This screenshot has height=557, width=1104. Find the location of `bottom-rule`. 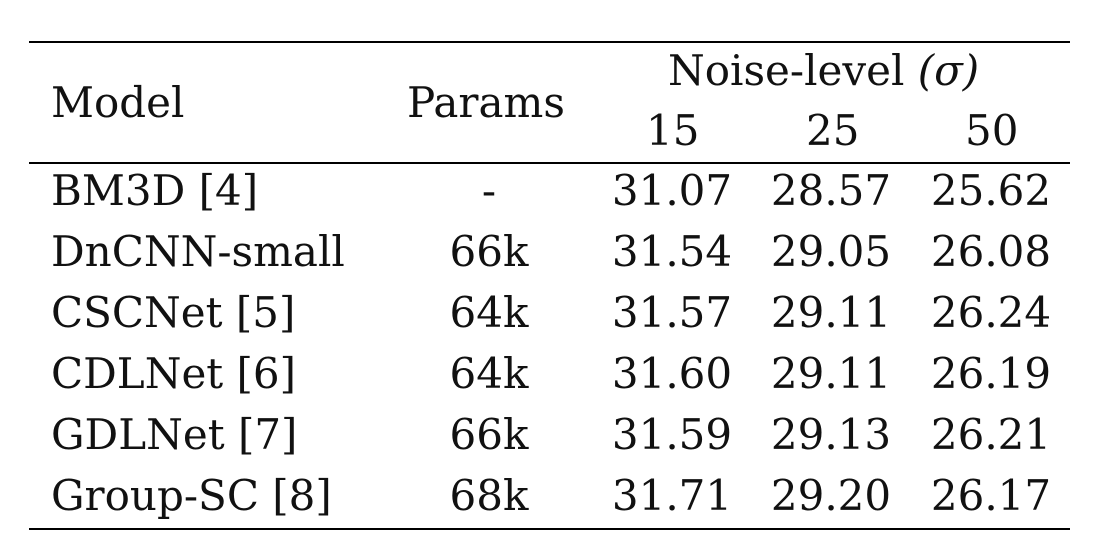

bottom-rule is located at coordinates (549, 529).